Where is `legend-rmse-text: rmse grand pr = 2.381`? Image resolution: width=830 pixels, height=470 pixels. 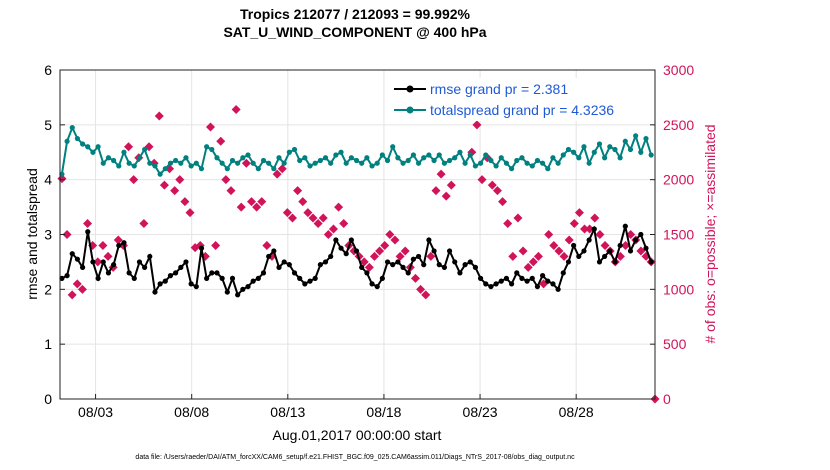
legend-rmse-text: rmse grand pr = 2.381 is located at coordinates (499, 89).